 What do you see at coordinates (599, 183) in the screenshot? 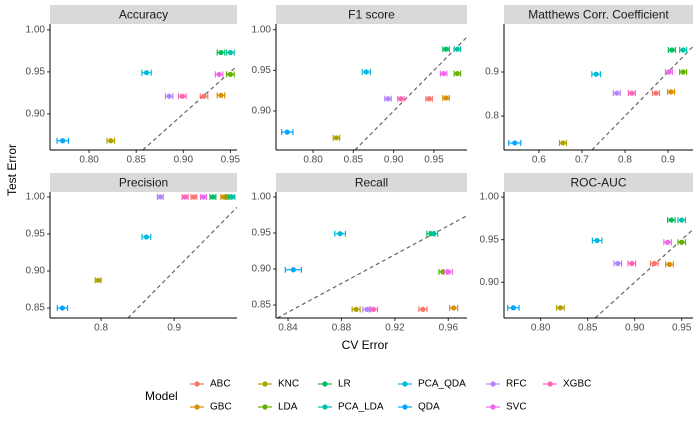
I see `panel-title: ROC-AUC` at bounding box center [599, 183].